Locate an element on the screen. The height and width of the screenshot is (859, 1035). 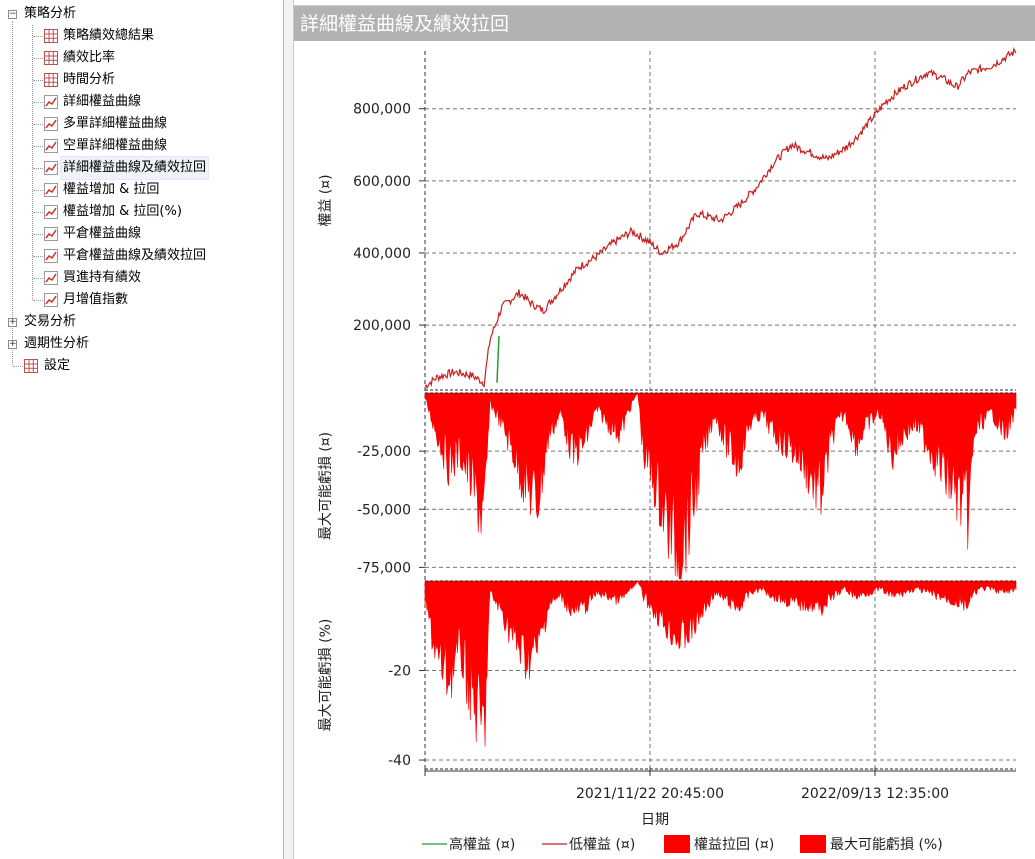
y-axis-label: 最大可能虧損 (¤) is located at coordinates (326, 486).